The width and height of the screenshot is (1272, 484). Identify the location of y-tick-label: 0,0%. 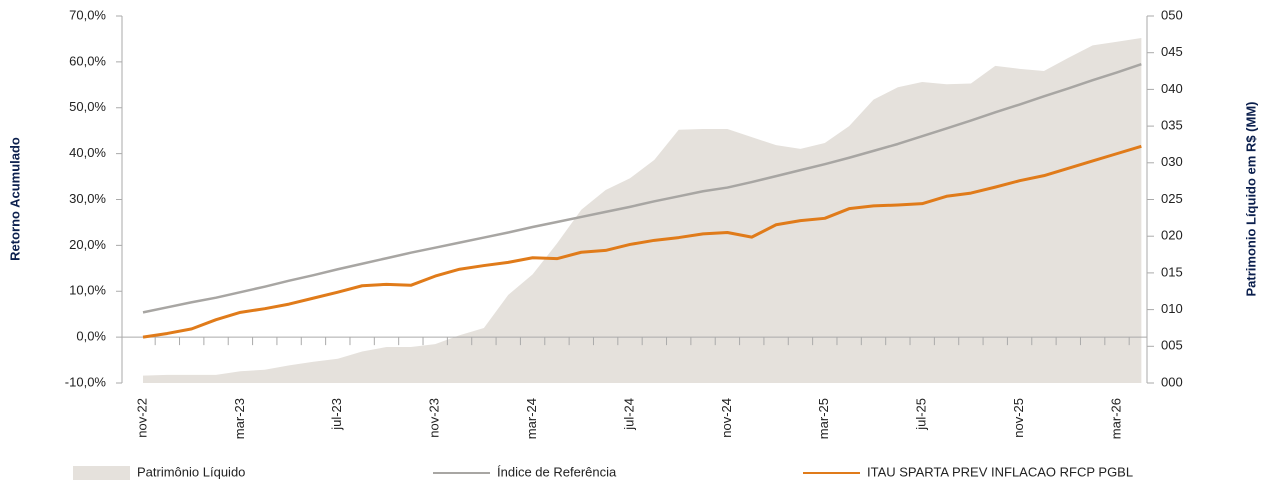
(91, 336).